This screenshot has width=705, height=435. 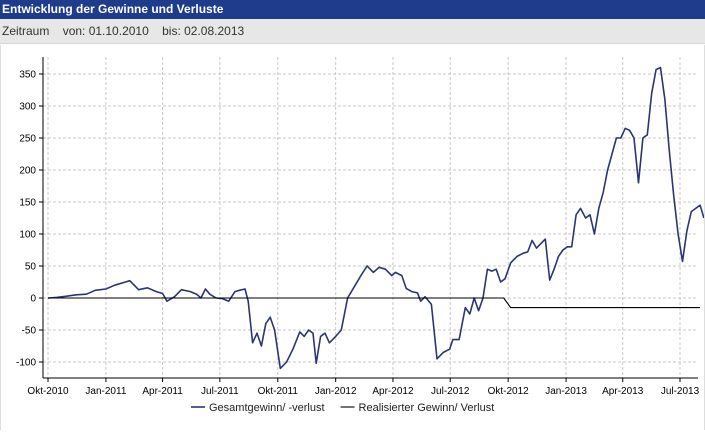 What do you see at coordinates (352, 9) in the screenshot?
I see `chart-title: Entwicklung der Gewinne und Verluste` at bounding box center [352, 9].